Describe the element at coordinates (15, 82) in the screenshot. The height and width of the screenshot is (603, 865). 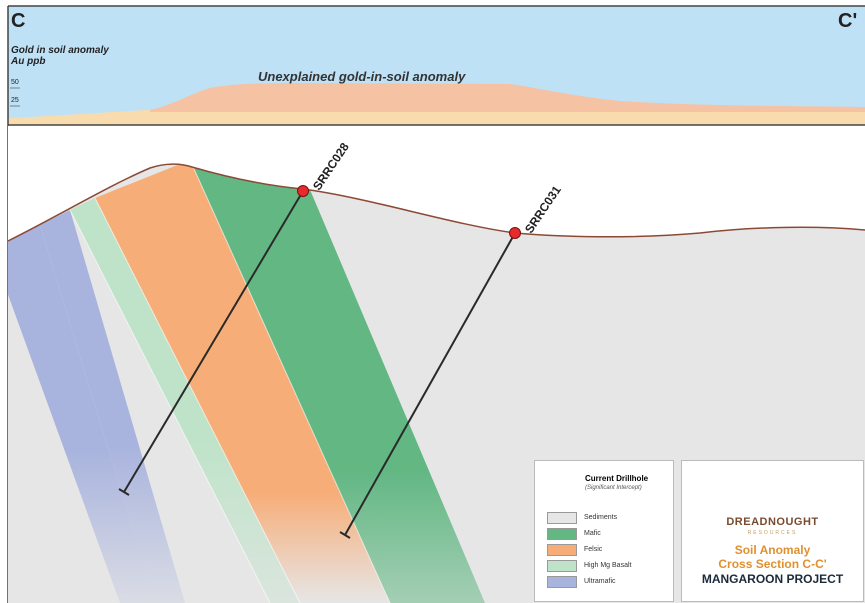
I see `tick-50-label: 50` at that location.